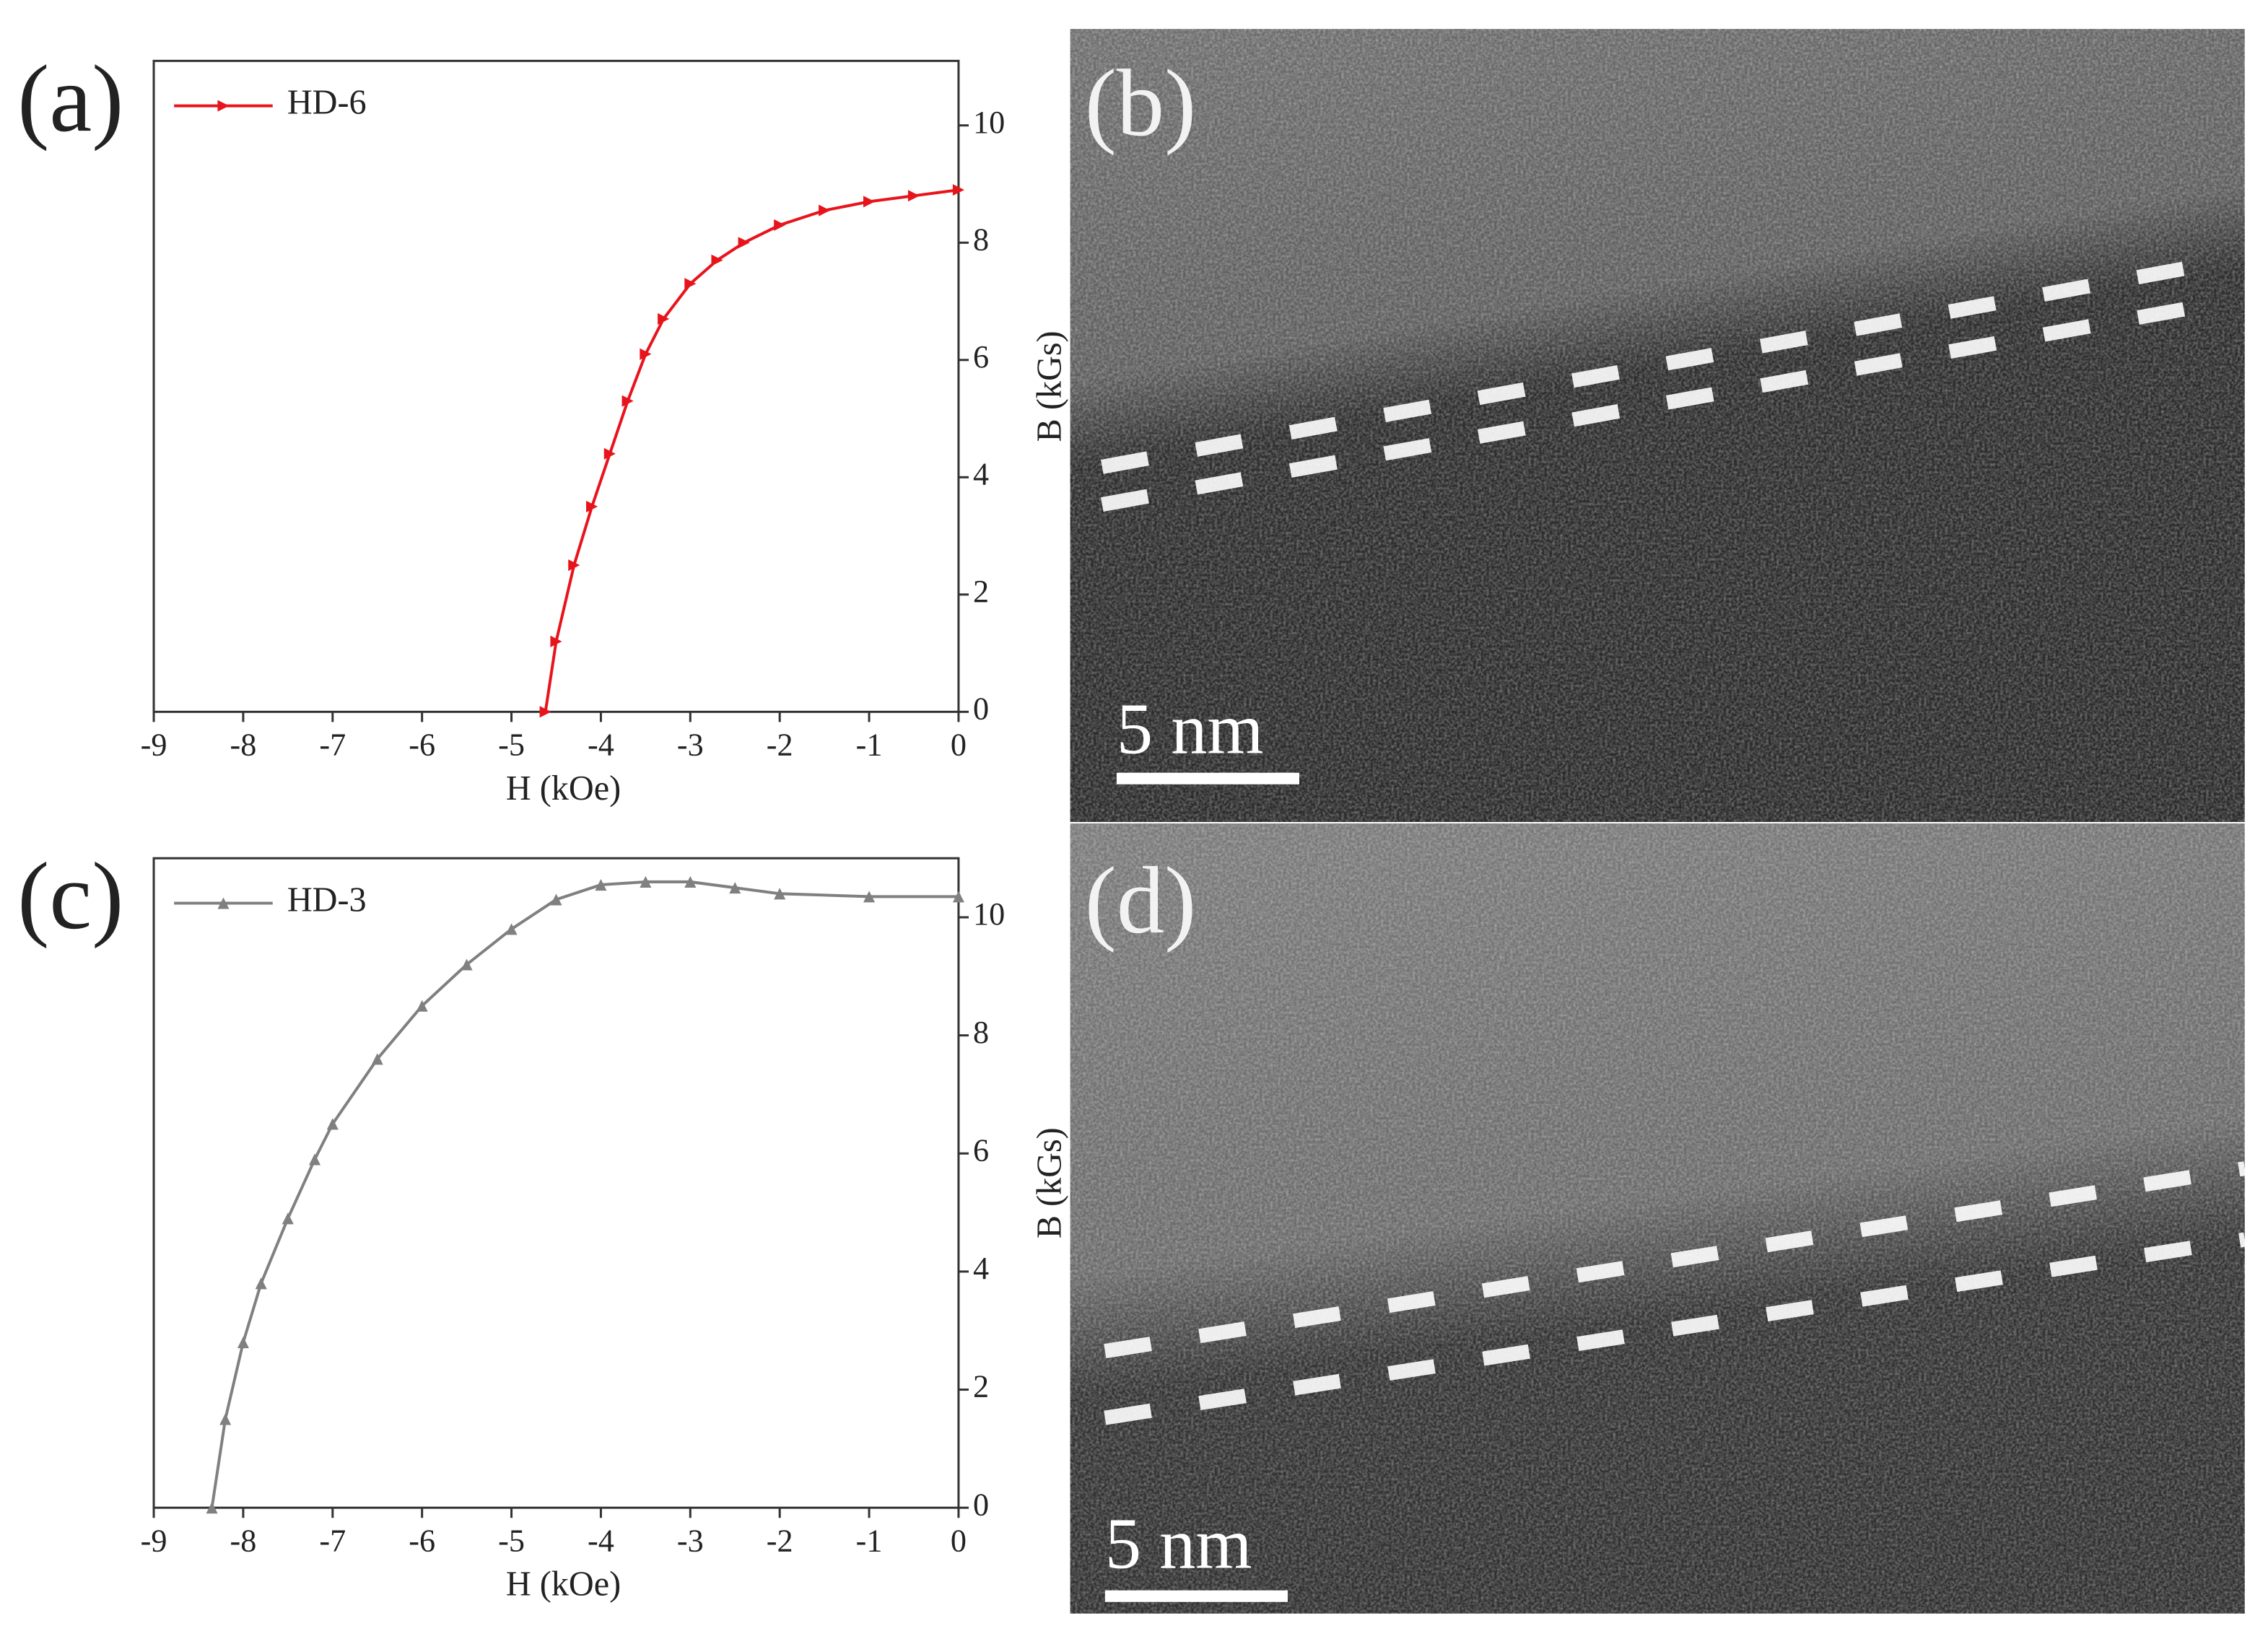  I want to click on panel-label: (d), so click(1141, 900).